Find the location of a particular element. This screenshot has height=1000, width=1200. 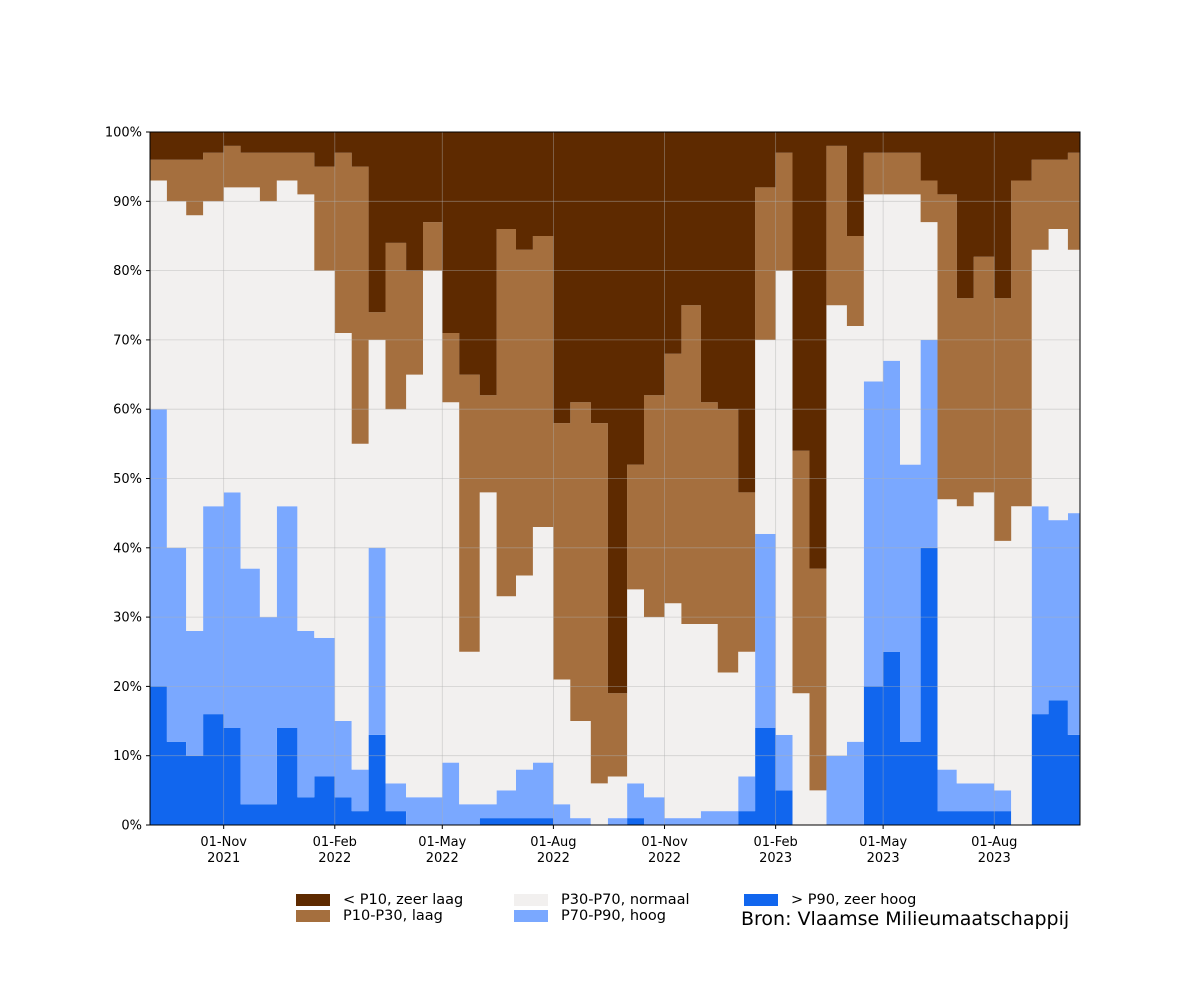

legend-label: < P10, zeer laag is located at coordinates (403, 900).